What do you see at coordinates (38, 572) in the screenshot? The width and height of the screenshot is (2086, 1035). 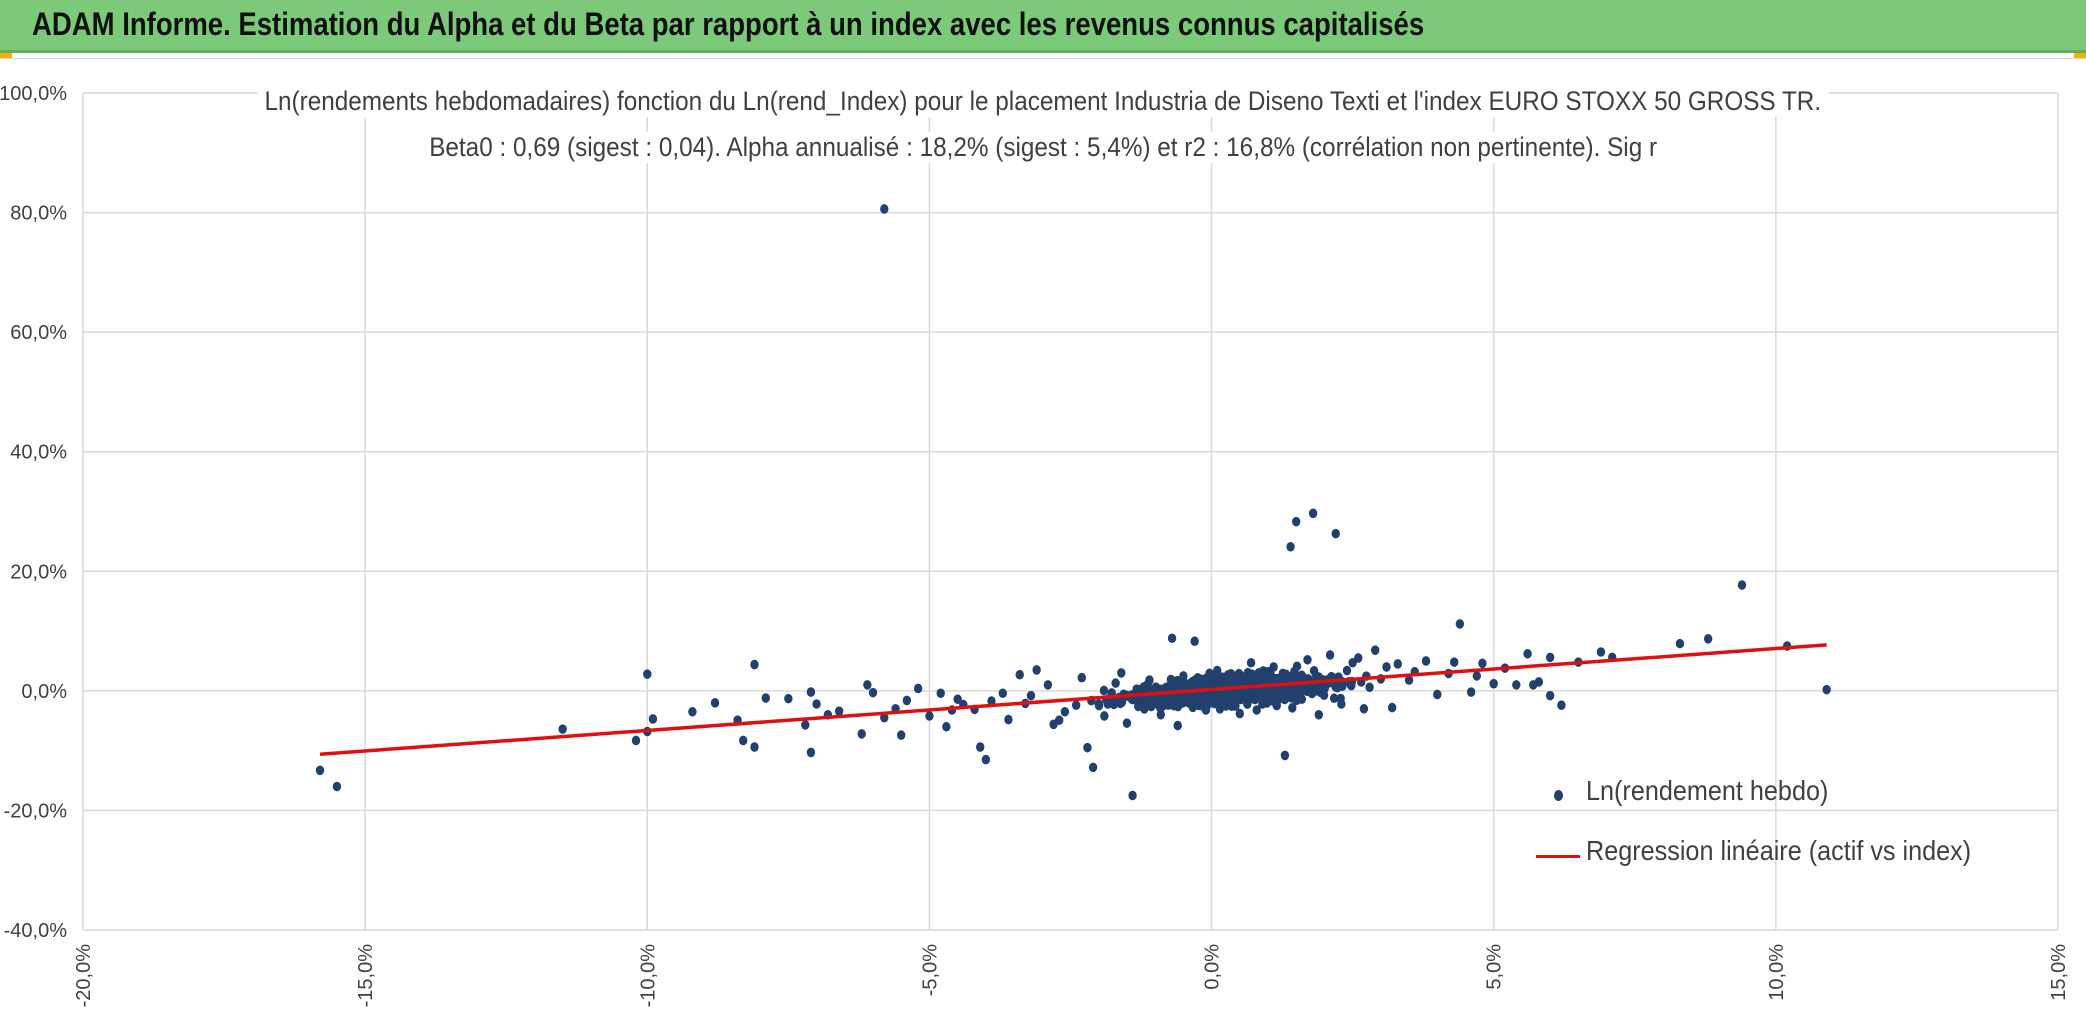 I see `y-tick-label: 20,0%` at bounding box center [38, 572].